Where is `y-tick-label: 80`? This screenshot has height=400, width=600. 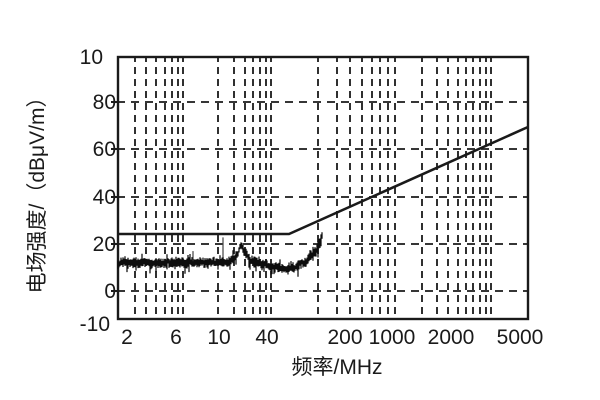 y-tick-label: 80 is located at coordinates (104, 102).